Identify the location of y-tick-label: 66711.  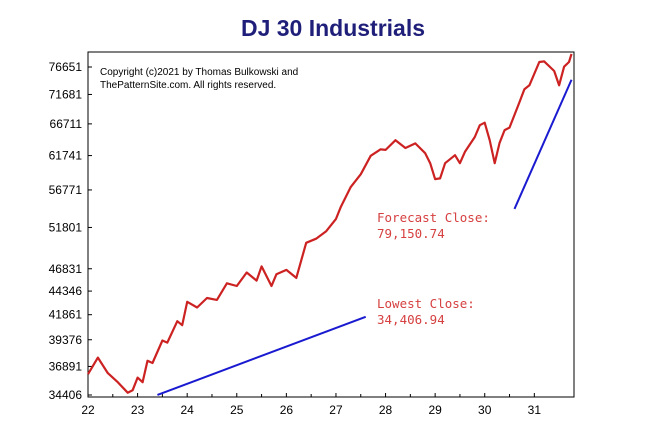
(66, 124).